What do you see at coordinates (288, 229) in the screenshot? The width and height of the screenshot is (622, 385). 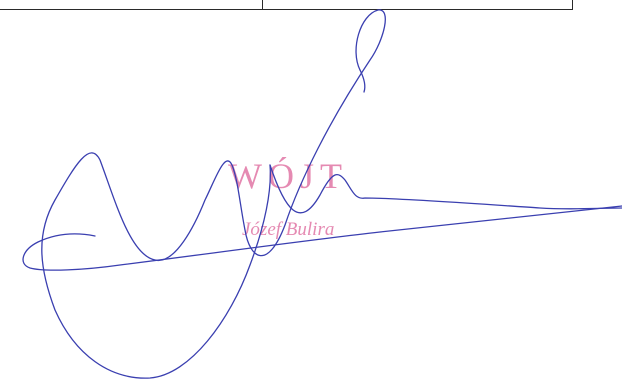 I see `stamp-name: Józef Bulira` at bounding box center [288, 229].